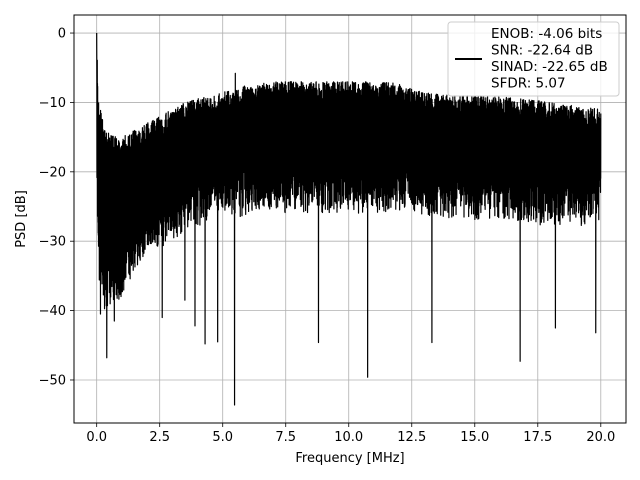  Describe the element at coordinates (56, 207) in the screenshot. I see `y-axis: 0 −10 −20 −30 −40 −50` at that location.